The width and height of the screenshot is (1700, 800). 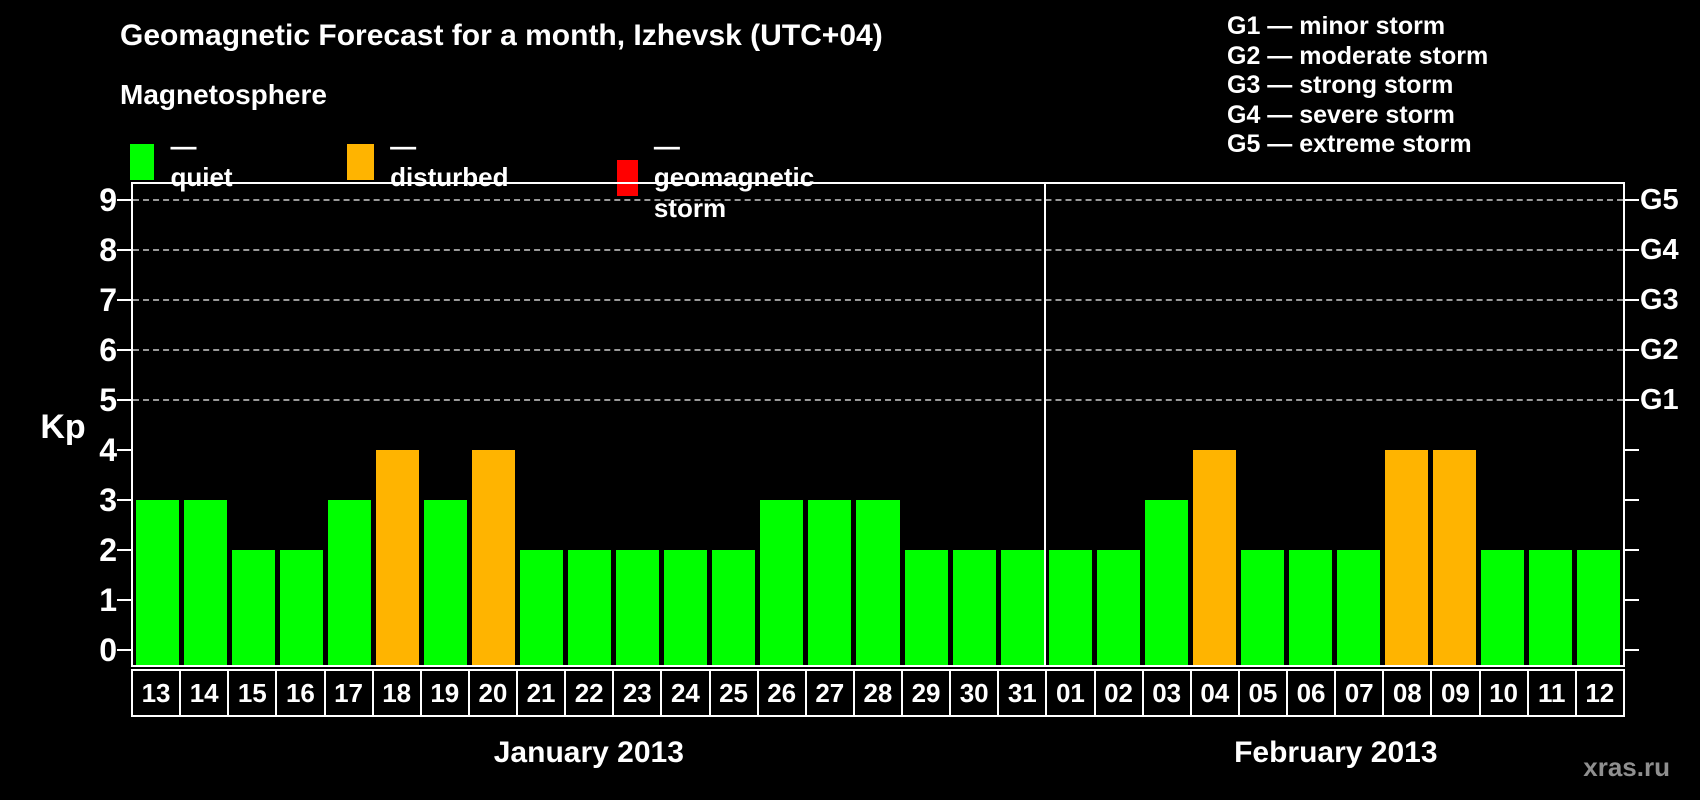 I want to click on legend-item-quiet: — quiet, so click(x=185, y=162).